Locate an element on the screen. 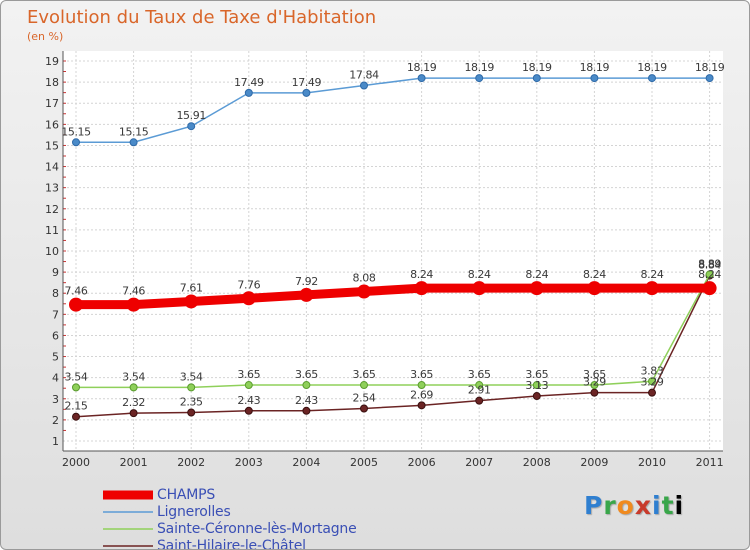 The height and width of the screenshot is (550, 750). y-tick-label: 8 is located at coordinates (55, 293).